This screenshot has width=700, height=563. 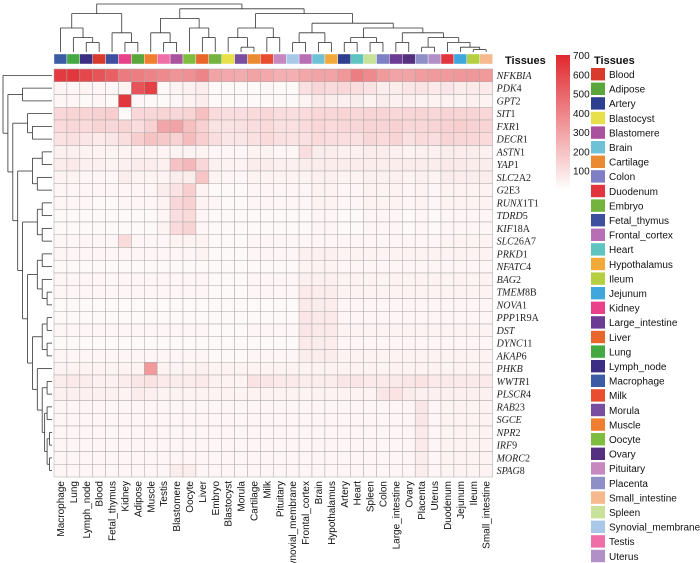 What do you see at coordinates (396, 59) in the screenshot?
I see `annotation-cell-large-intestine` at bounding box center [396, 59].